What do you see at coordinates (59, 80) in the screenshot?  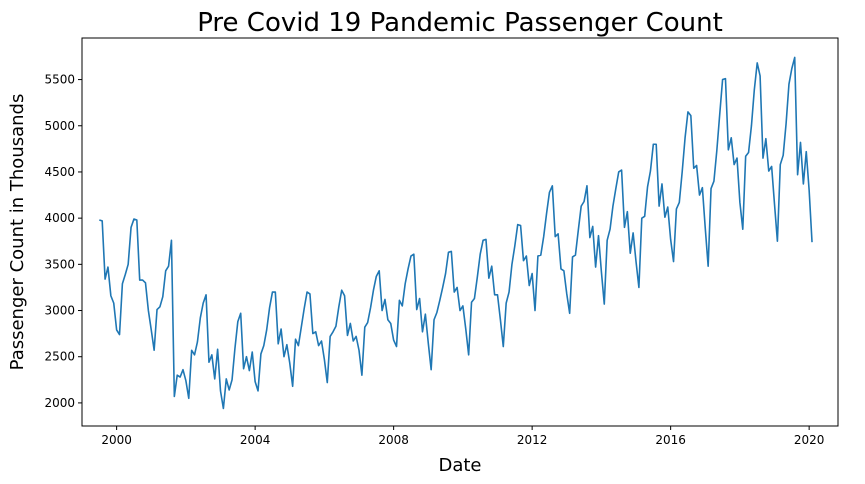 I see `y-tick-label: 5500` at bounding box center [59, 80].